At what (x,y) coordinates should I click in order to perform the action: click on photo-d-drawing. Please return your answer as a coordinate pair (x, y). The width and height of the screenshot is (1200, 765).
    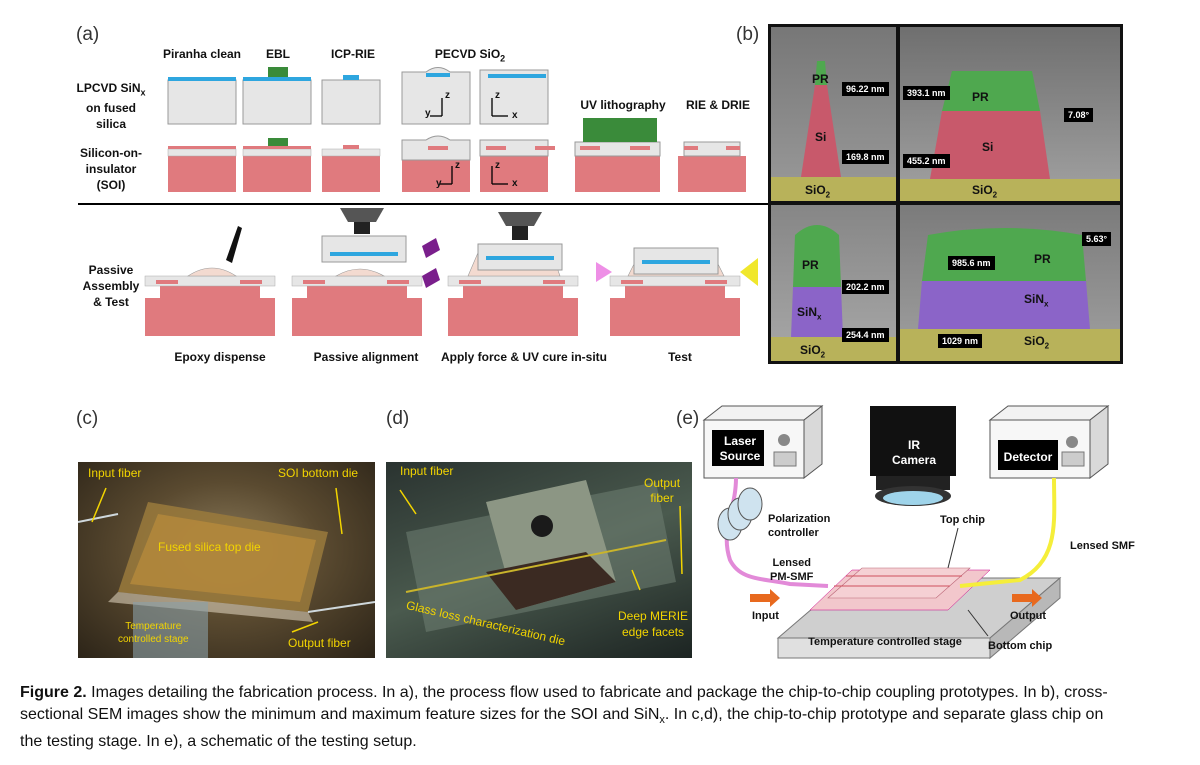
    Looking at the image, I should click on (541, 556).